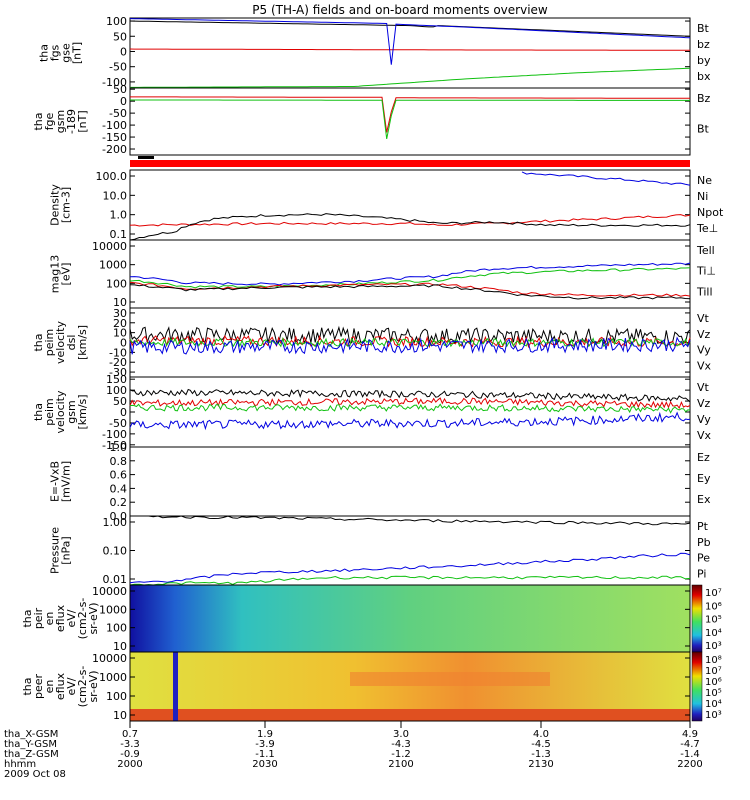  Describe the element at coordinates (704, 419) in the screenshot. I see `legend-entry: Vy` at that location.